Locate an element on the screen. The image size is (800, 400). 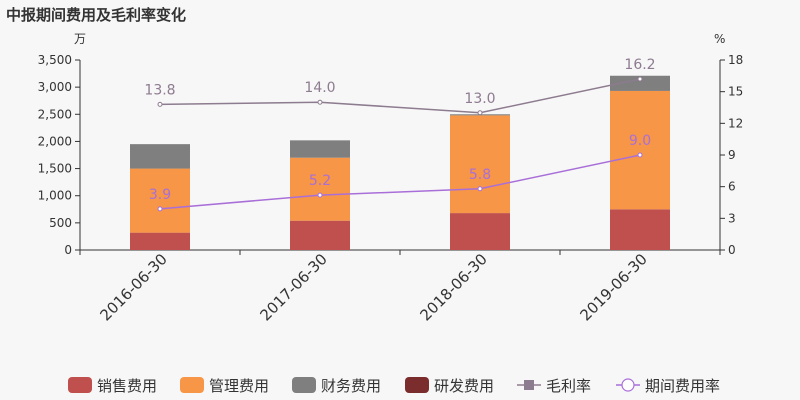
left-tick-label: 500 is located at coordinates (60, 223).